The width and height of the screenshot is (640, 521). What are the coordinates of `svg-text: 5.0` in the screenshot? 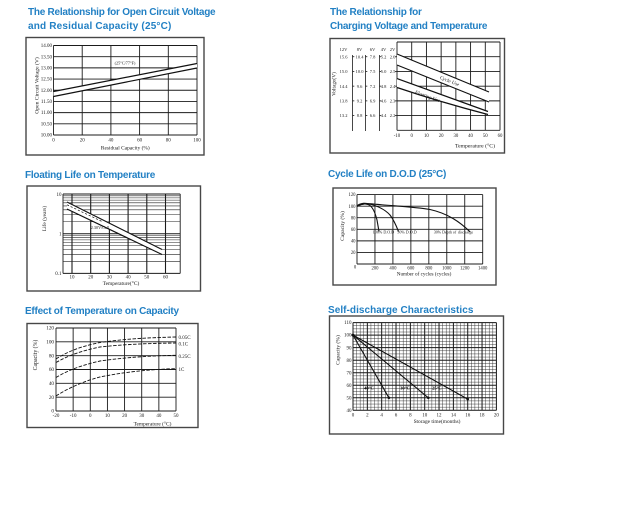 It's located at (384, 71).